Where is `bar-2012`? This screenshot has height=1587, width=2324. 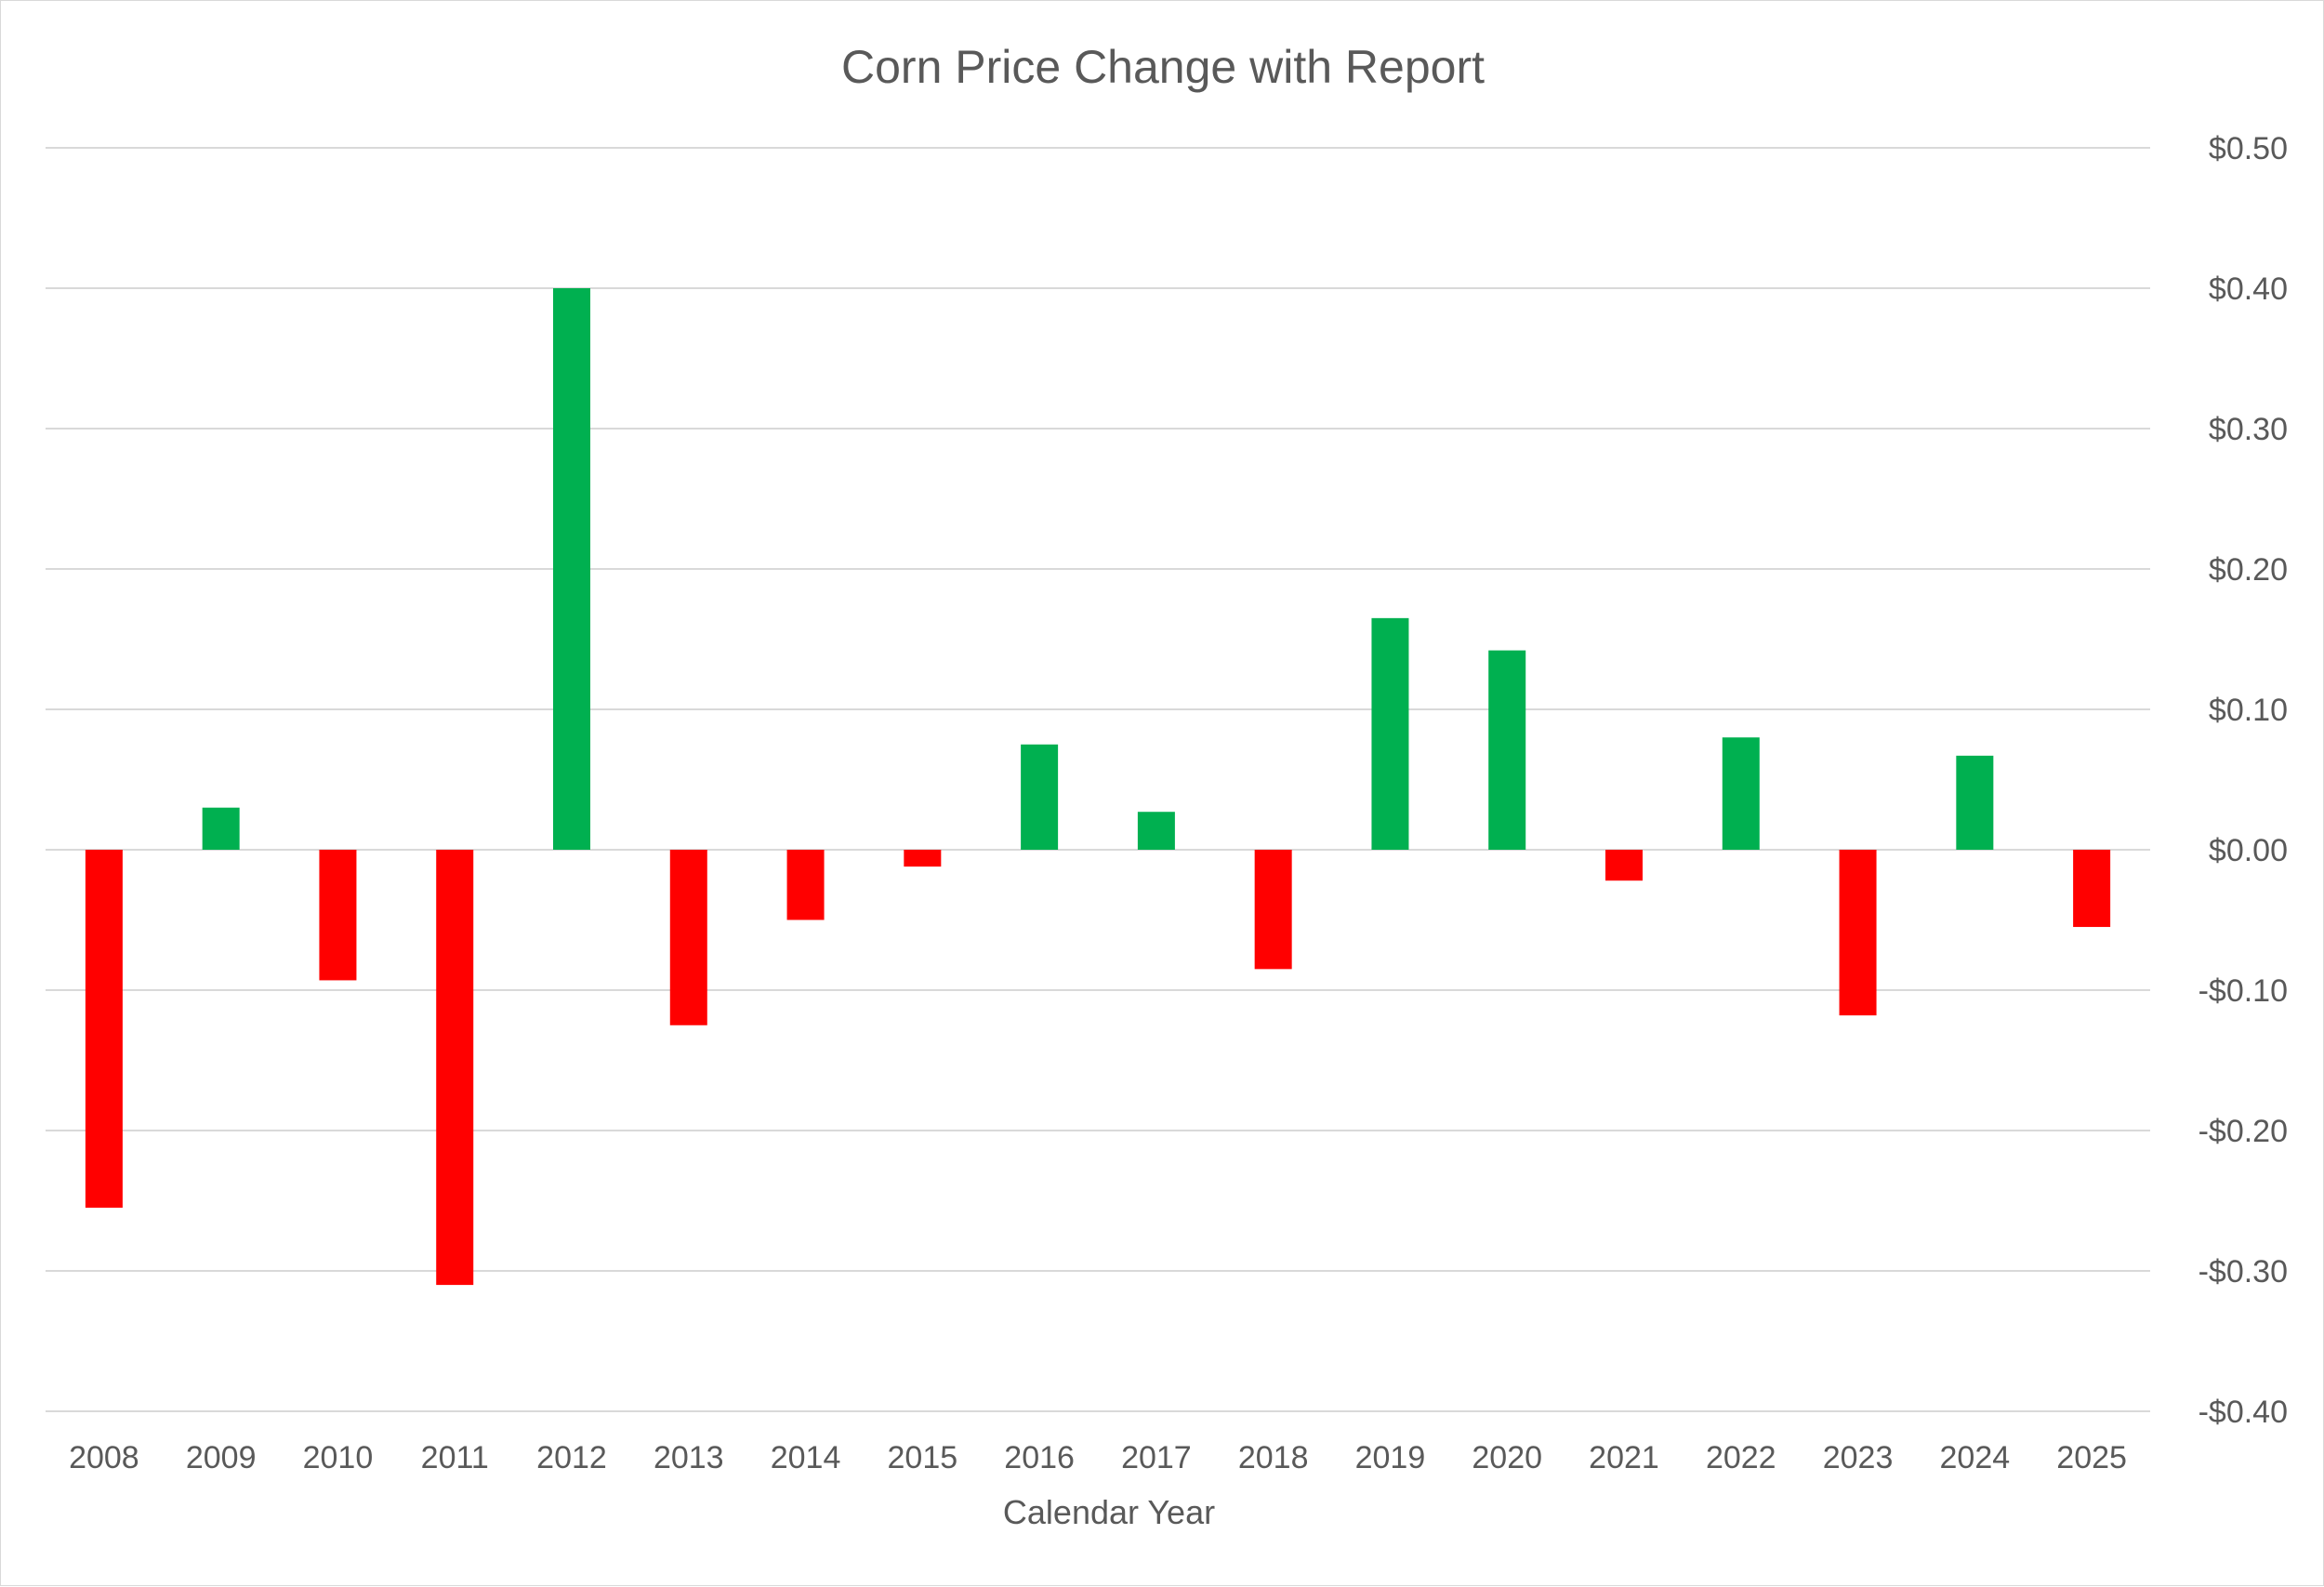 bar-2012 is located at coordinates (571, 569).